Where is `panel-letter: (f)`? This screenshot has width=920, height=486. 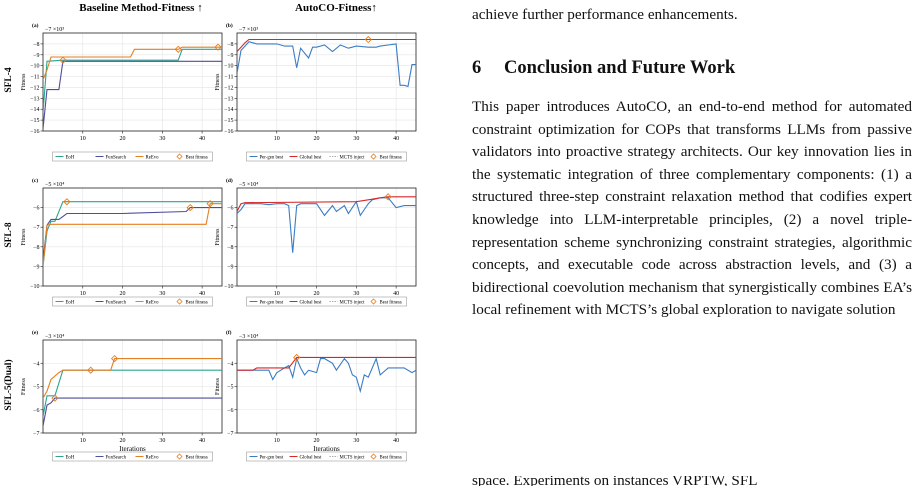 panel-letter: (f) is located at coordinates (229, 332).